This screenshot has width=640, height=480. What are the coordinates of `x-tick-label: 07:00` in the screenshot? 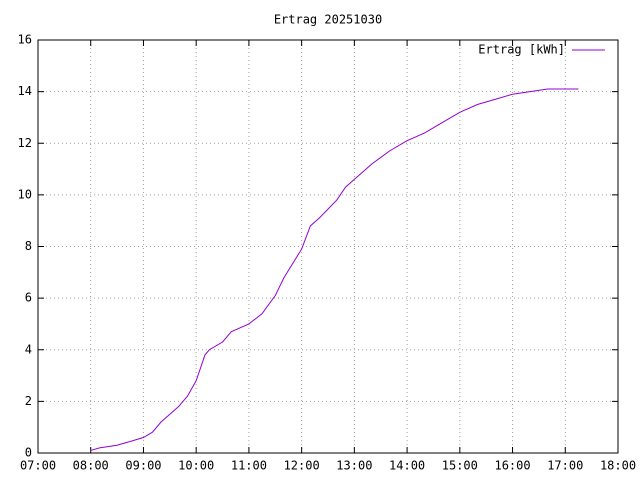 It's located at (38, 466).